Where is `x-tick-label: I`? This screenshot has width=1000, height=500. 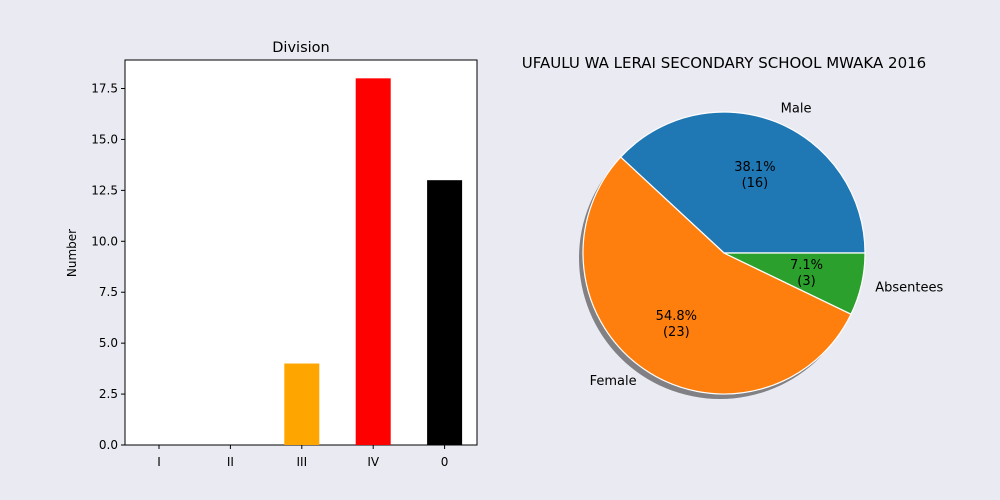 x-tick-label: I is located at coordinates (159, 462).